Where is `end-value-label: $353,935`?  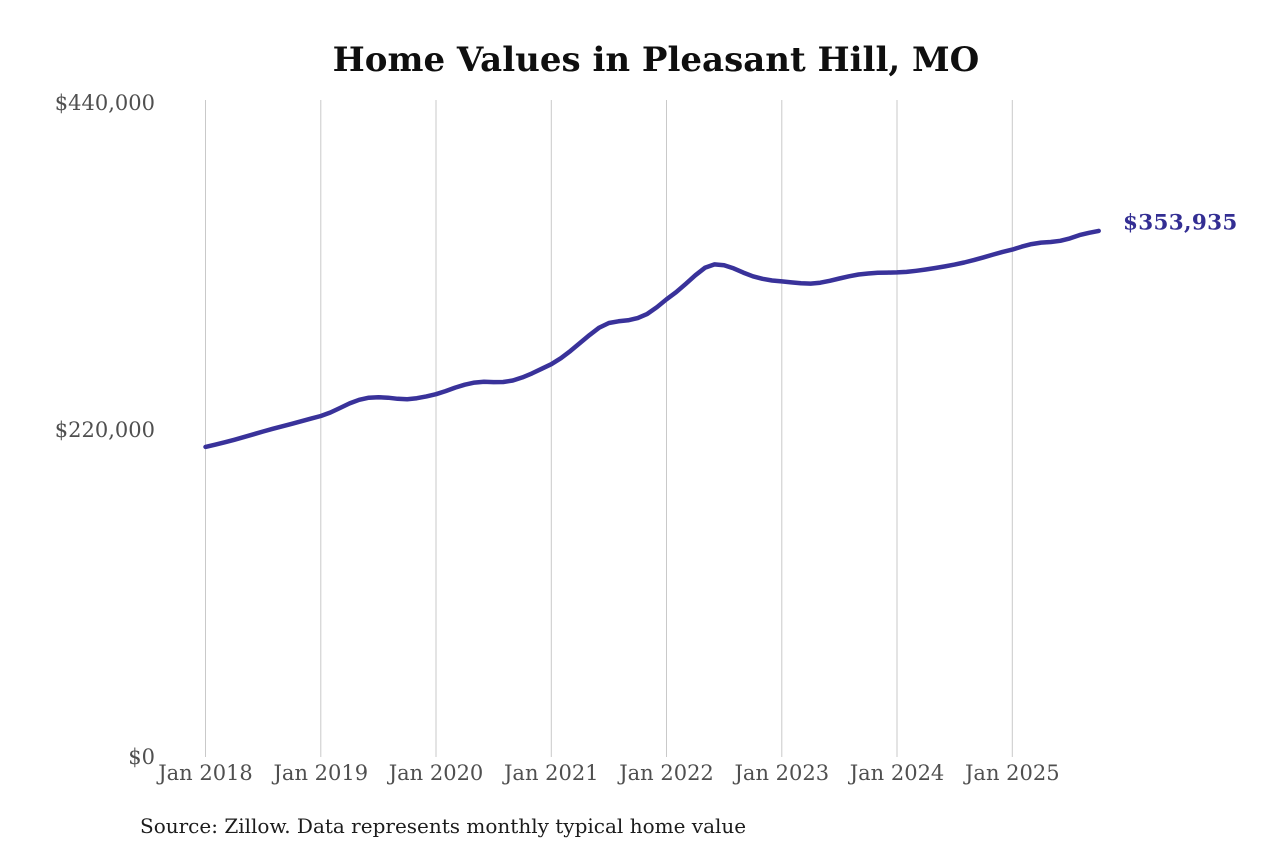
end-value-label: $353,935 is located at coordinates (1180, 223).